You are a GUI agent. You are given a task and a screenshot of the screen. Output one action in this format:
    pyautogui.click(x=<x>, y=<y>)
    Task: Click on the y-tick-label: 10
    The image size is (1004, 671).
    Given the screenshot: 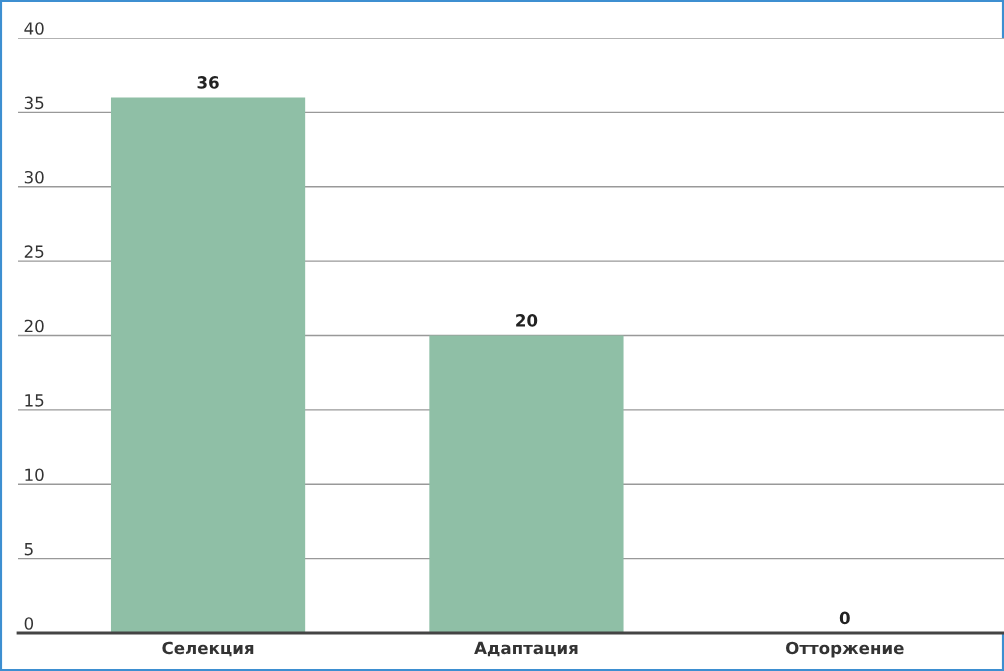 What is the action you would take?
    pyautogui.click(x=34, y=475)
    